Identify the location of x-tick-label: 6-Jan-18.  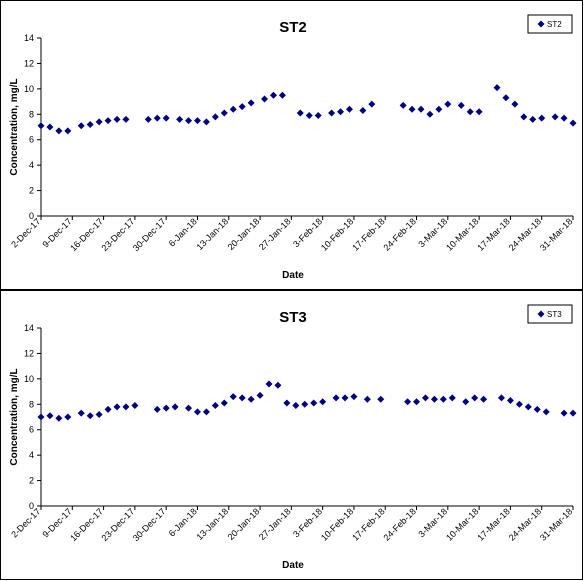
(183, 232).